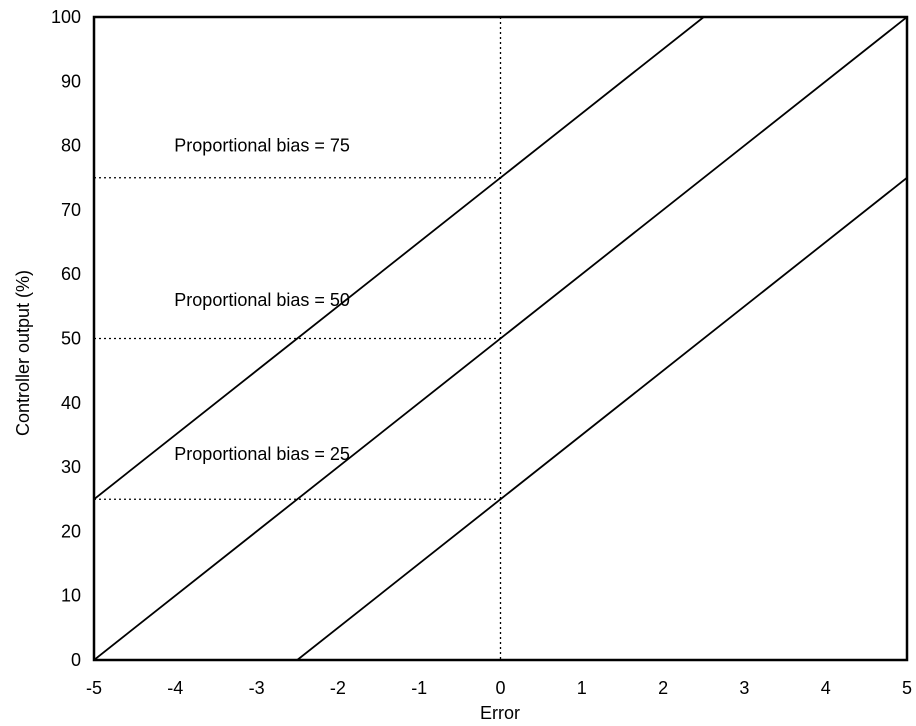  Describe the element at coordinates (71, 467) in the screenshot. I see `y-tick-label: 30` at that location.